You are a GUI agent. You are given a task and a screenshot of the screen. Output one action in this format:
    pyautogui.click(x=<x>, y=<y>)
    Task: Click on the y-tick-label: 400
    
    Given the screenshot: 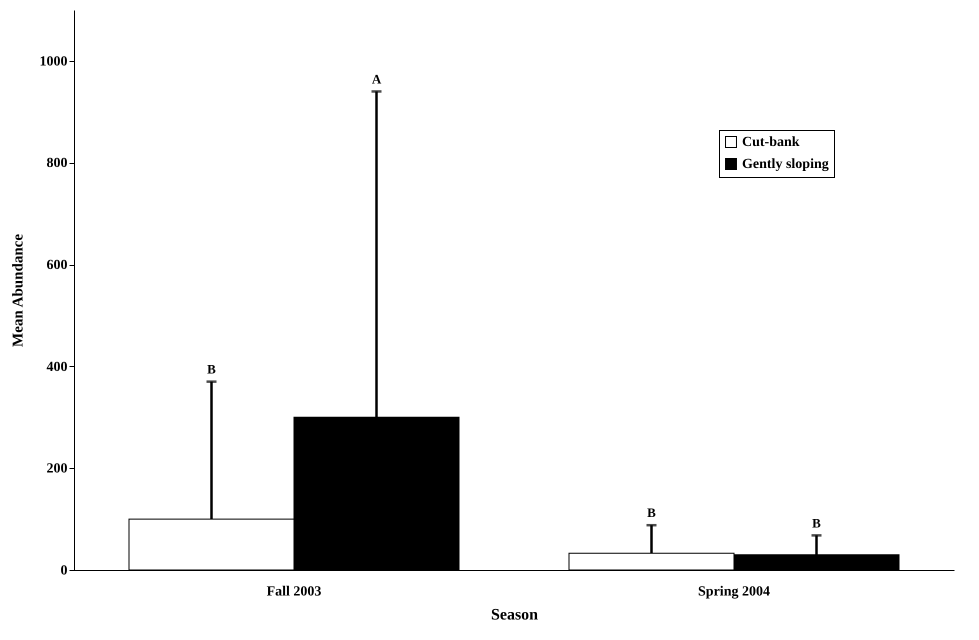 What is the action you would take?
    pyautogui.click(x=57, y=367)
    